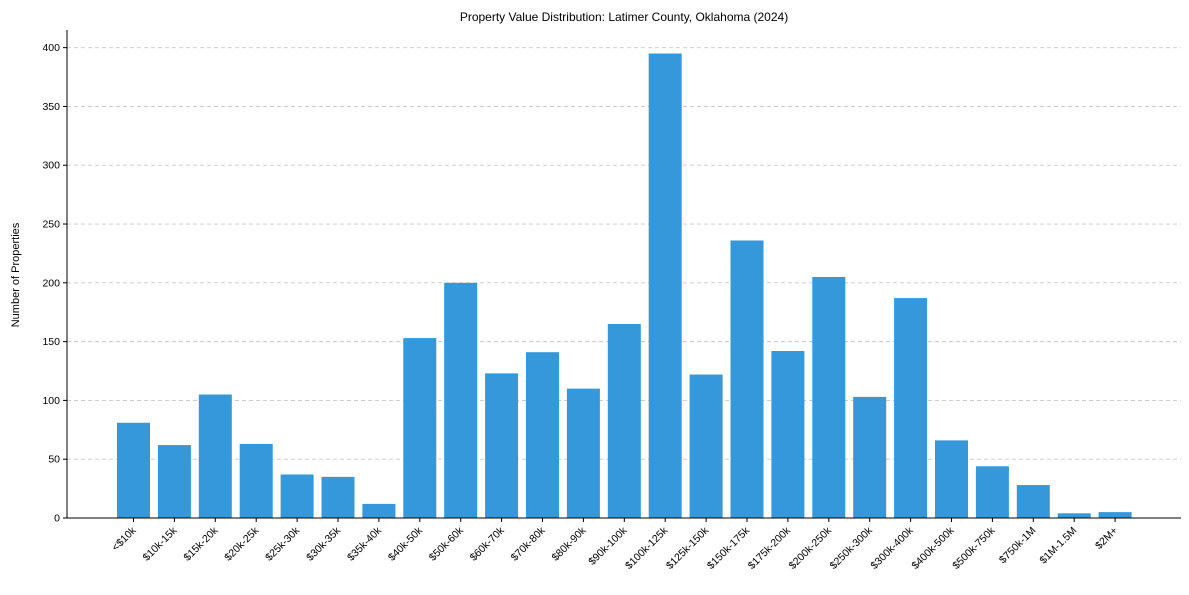 The width and height of the screenshot is (1189, 595). What do you see at coordinates (688, 548) in the screenshot?
I see `x-tick-label: $125k-150k` at bounding box center [688, 548].